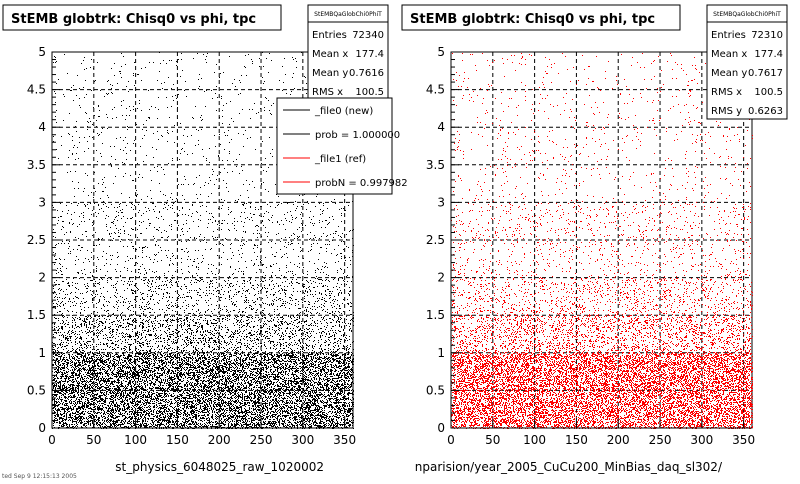  I want to click on legend-label: _file1 (ref), so click(340, 159).